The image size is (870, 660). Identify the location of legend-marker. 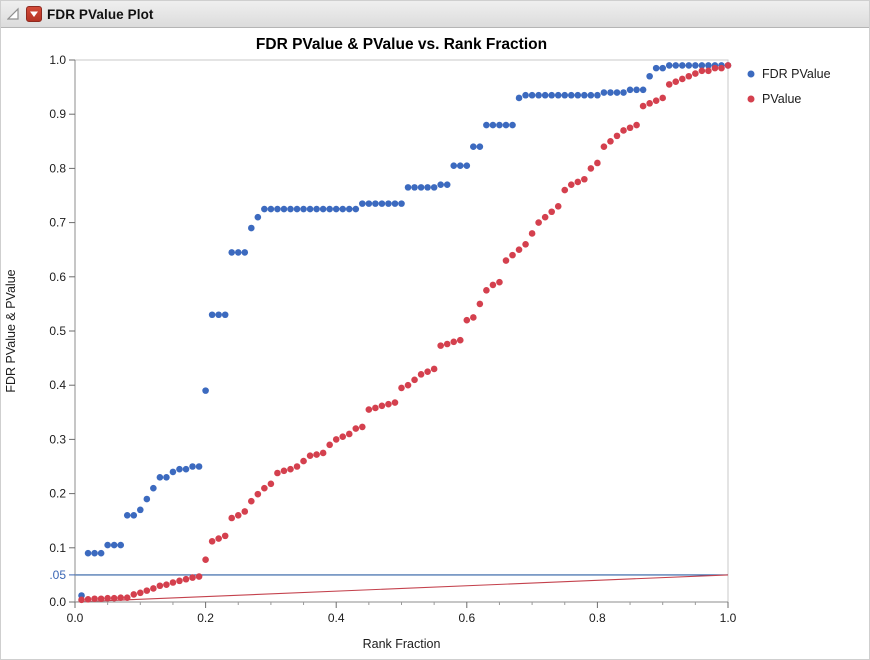
(751, 99).